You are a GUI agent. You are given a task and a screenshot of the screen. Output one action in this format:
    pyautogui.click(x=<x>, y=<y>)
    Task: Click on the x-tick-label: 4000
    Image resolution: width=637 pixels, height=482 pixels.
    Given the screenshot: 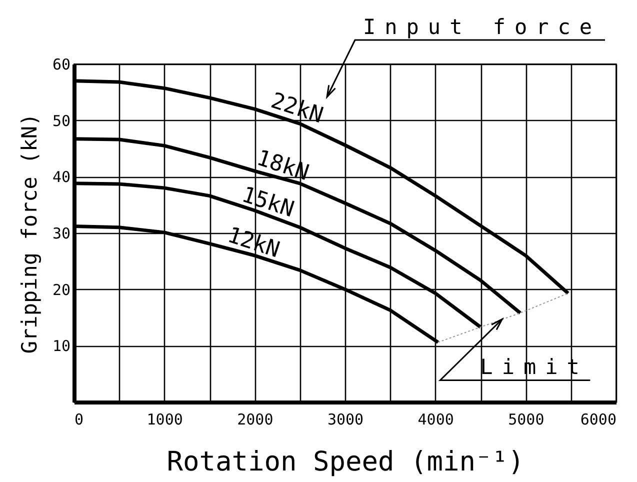 What is the action you would take?
    pyautogui.click(x=436, y=419)
    